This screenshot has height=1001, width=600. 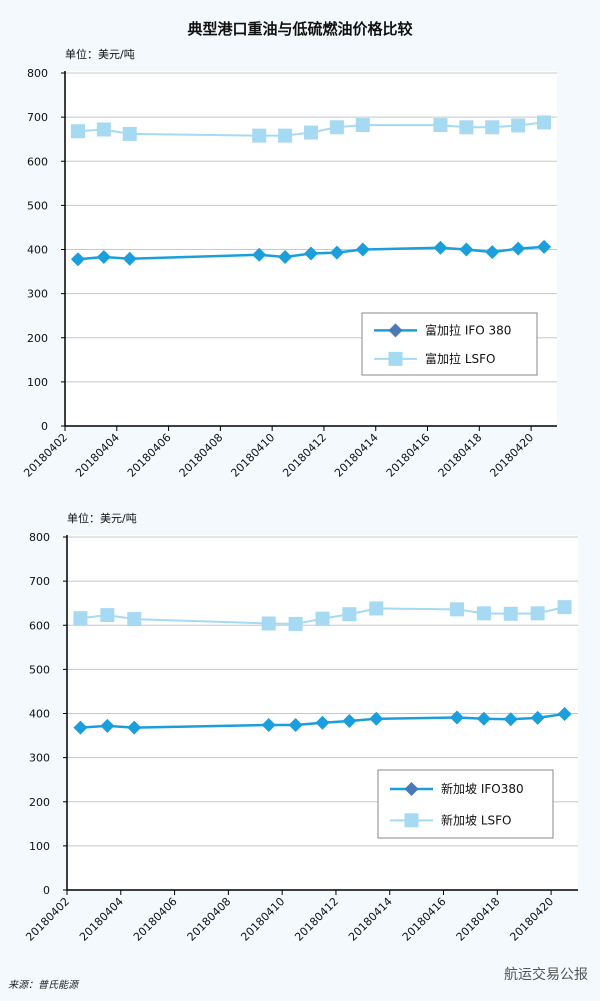 I want to click on legend-label: 富加拉 IFO 380, so click(x=468, y=329).